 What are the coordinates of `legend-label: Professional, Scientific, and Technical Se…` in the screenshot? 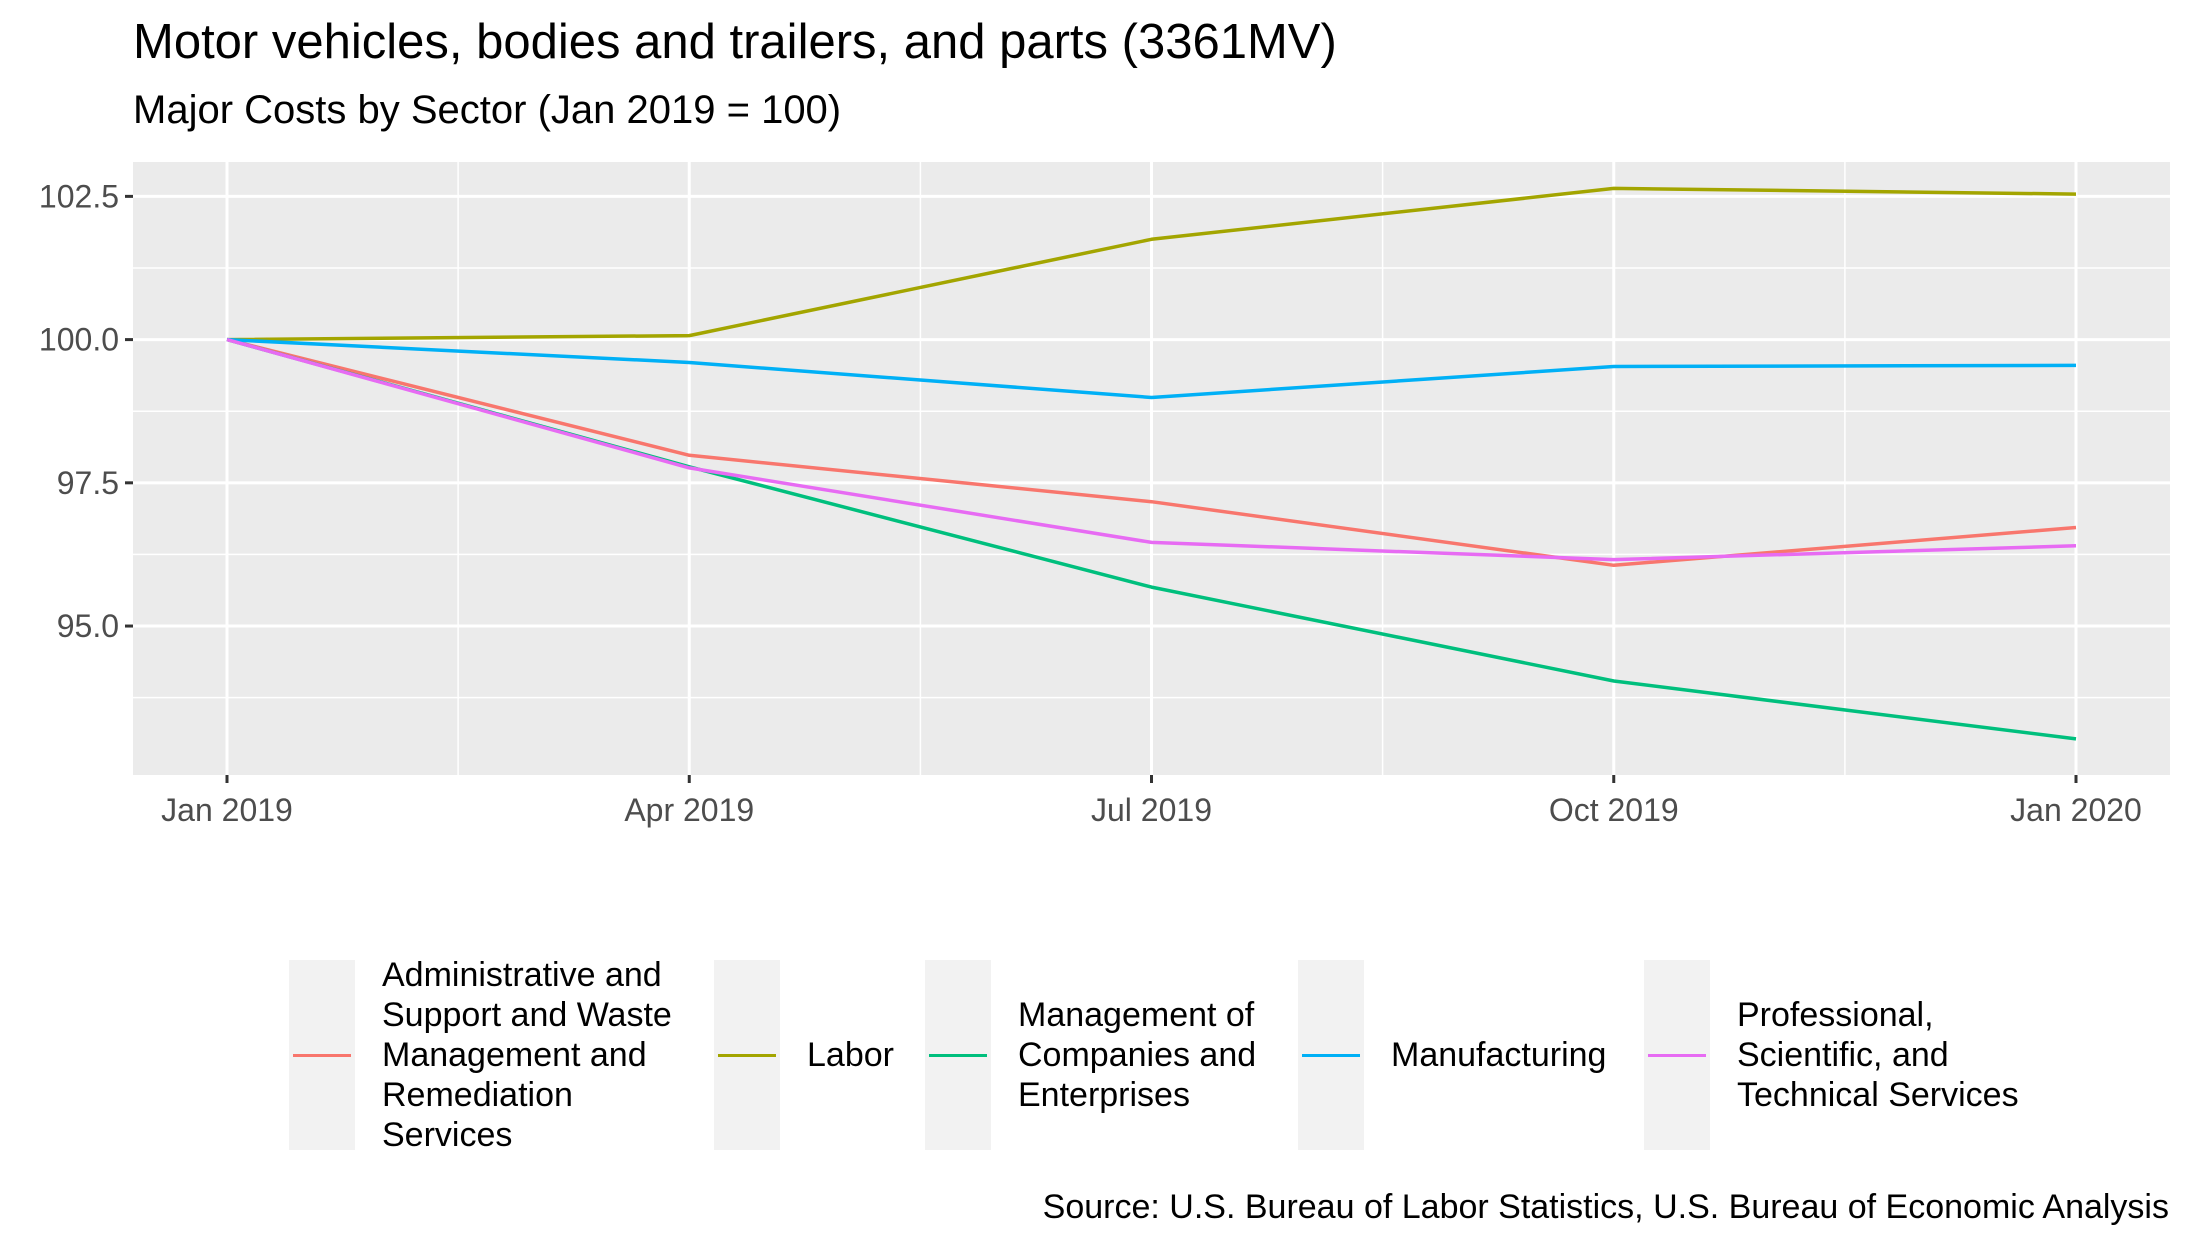 It's located at (1878, 1055).